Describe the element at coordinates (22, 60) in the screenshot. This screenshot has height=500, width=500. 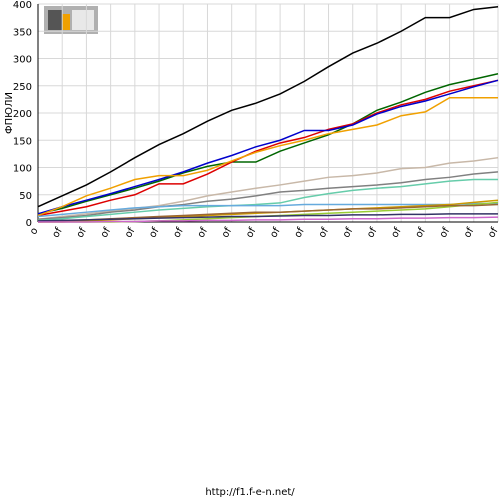
I see `y-tick-label: 300` at that location.